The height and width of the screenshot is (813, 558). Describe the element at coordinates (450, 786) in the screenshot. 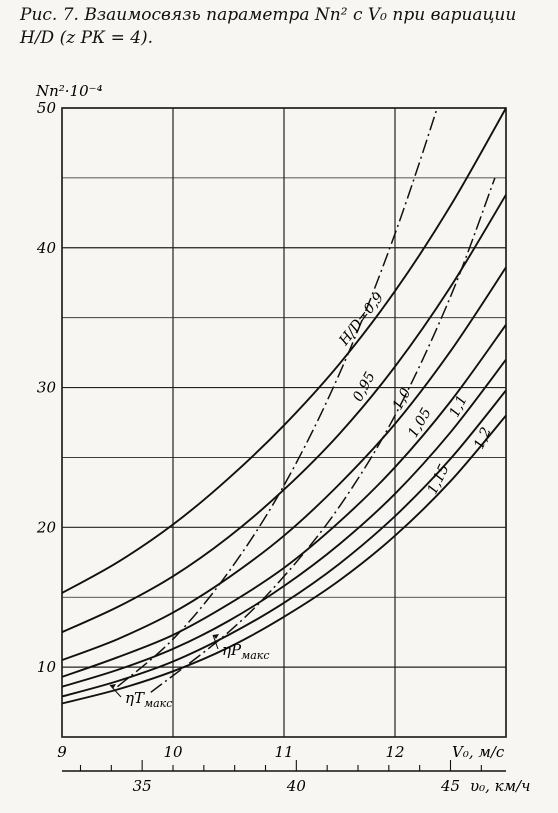

I see `secondary-tick-label: 45` at that location.